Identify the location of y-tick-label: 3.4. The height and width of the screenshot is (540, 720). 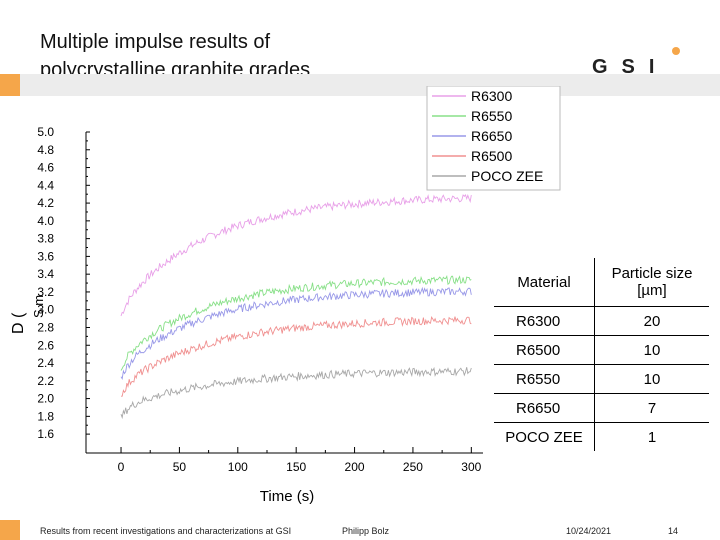
(45, 274).